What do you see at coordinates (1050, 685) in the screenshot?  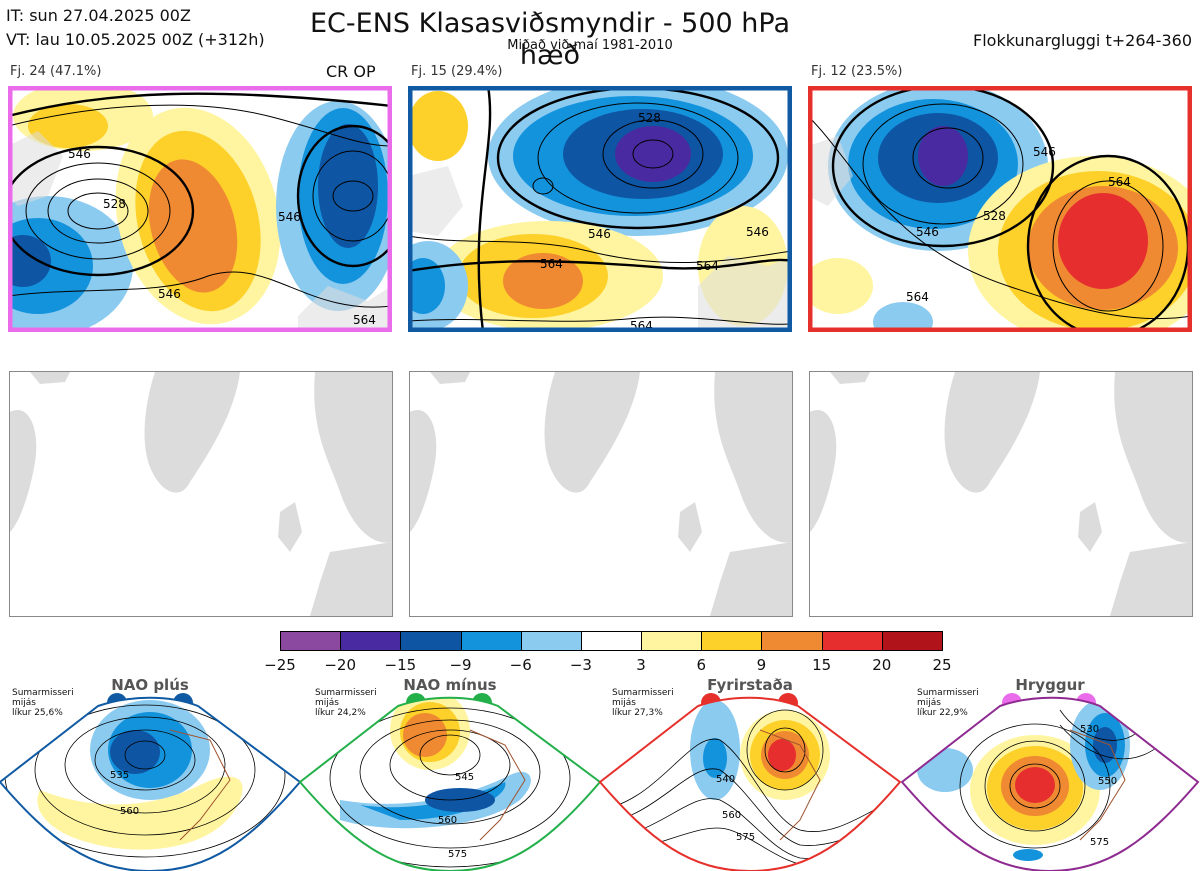 I see `regime-4-title: Hryggur` at bounding box center [1050, 685].